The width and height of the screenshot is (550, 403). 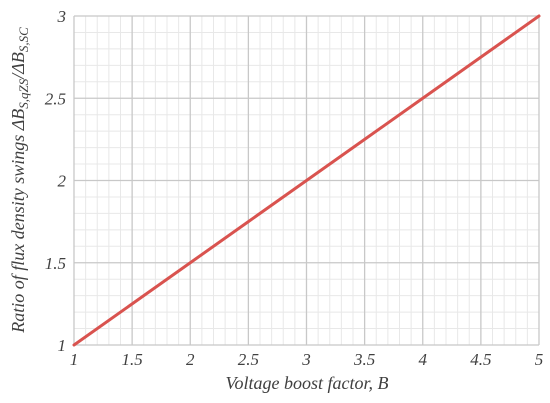 What do you see at coordinates (18, 76) in the screenshot?
I see `y-axis-title-slash: /` at bounding box center [18, 76].